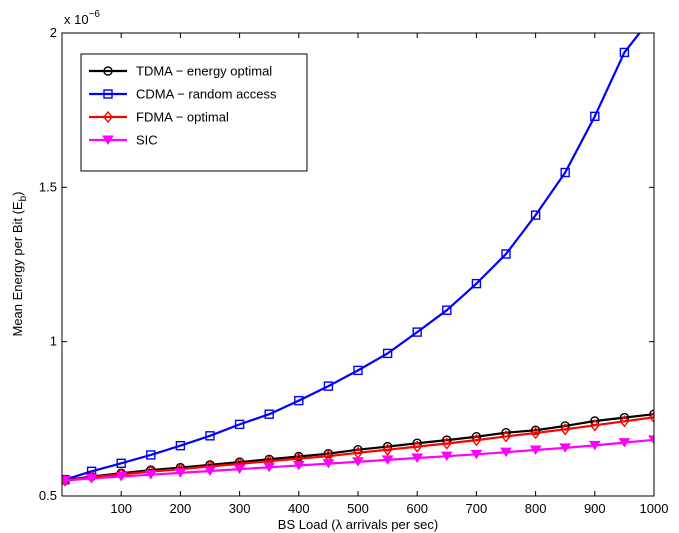 This screenshot has height=533, width=679. Describe the element at coordinates (48, 495) in the screenshot. I see `y-tick-label: 0.5` at that location.